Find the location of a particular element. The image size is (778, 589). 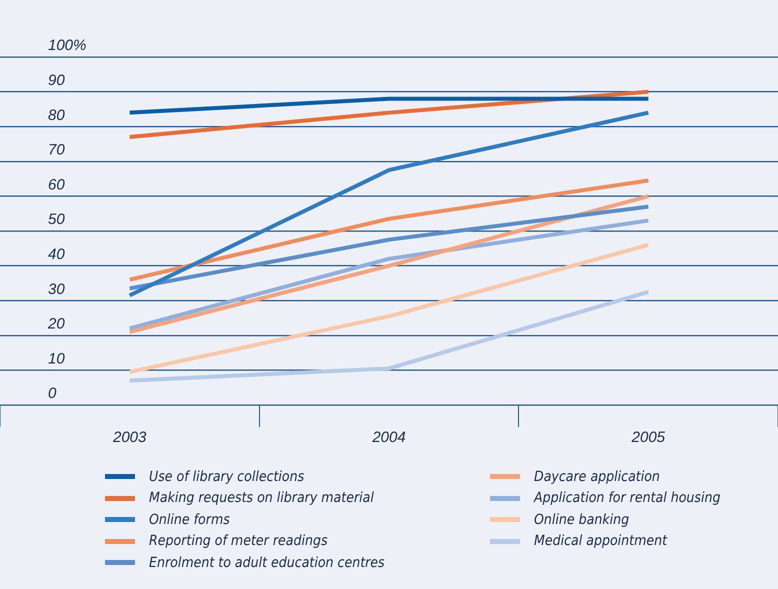

legend-label: Enrolment to adult education centres is located at coordinates (267, 562).